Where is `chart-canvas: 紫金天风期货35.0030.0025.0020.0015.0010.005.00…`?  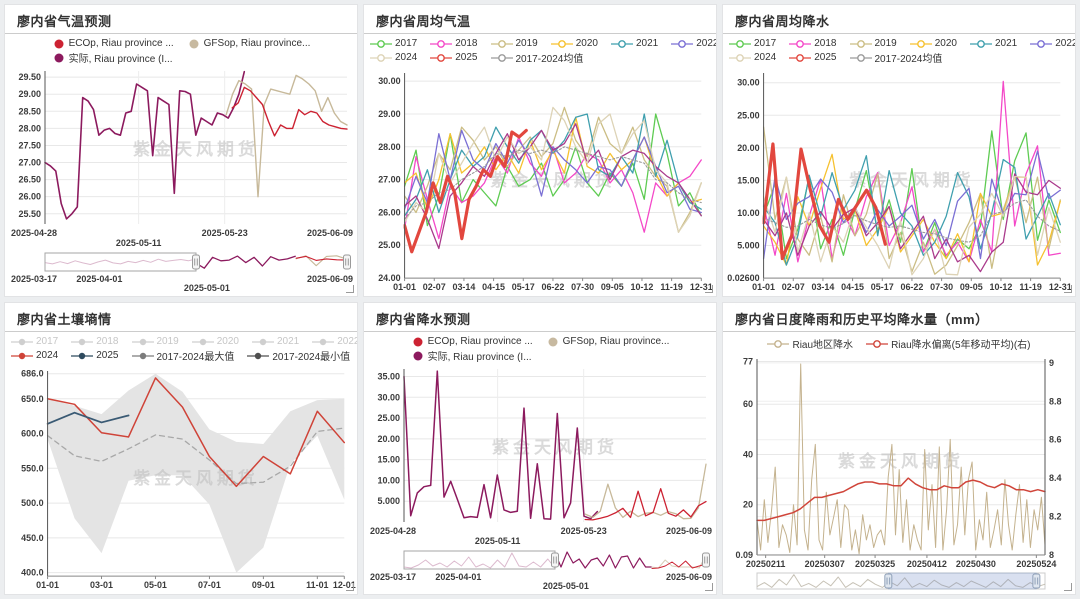
chart-canvas: 紫金天风期货35.0030.0025.0020.0015.0010.005.00… is located at coordinates (540, 478).